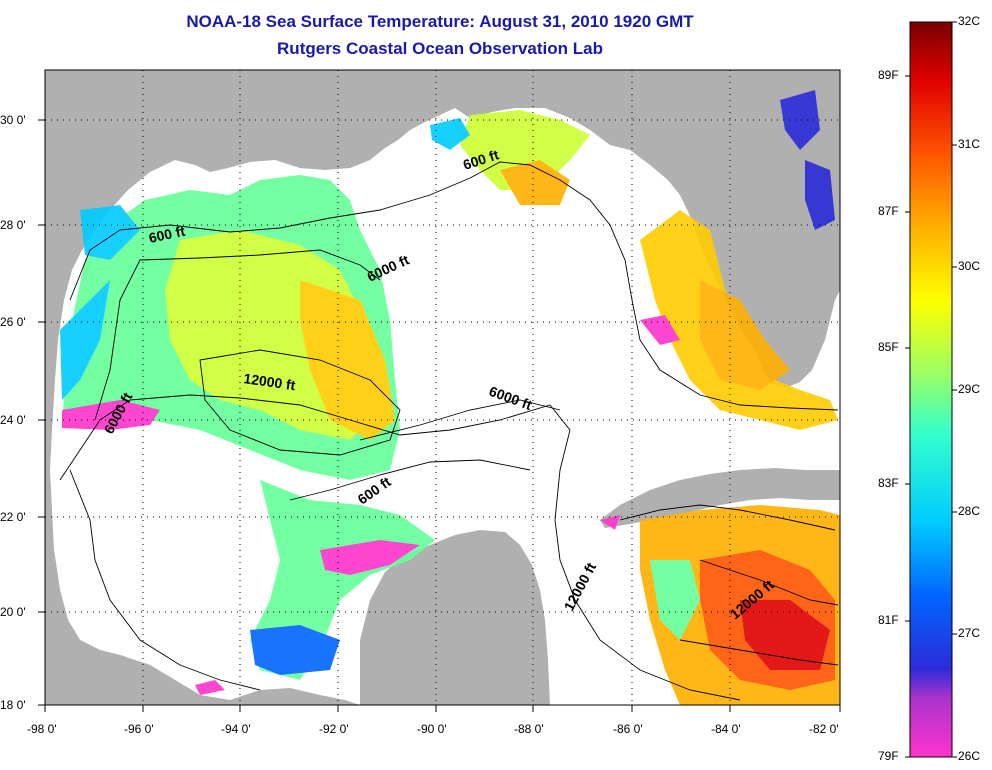 This screenshot has height=770, width=992. What do you see at coordinates (969, 21) in the screenshot?
I see `colorbar-celsius-label: 32C` at bounding box center [969, 21].